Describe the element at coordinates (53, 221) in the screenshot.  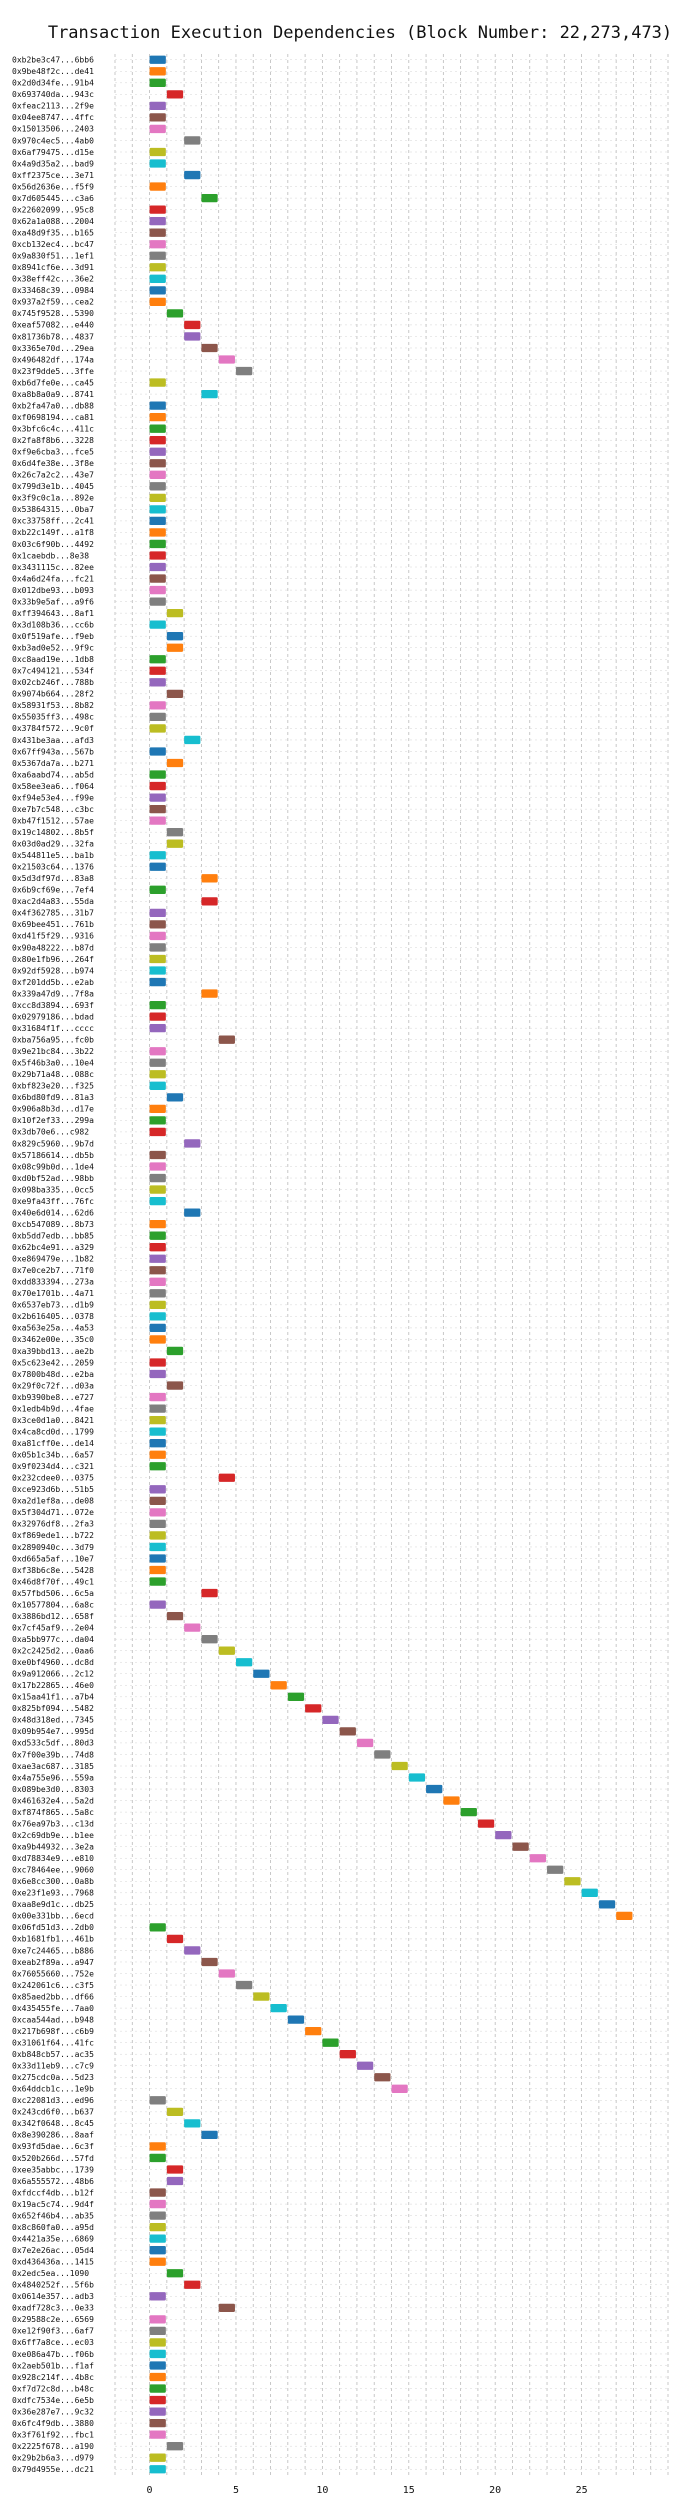
I see `transaction-label: 0x62a1a088...2004` at that location.